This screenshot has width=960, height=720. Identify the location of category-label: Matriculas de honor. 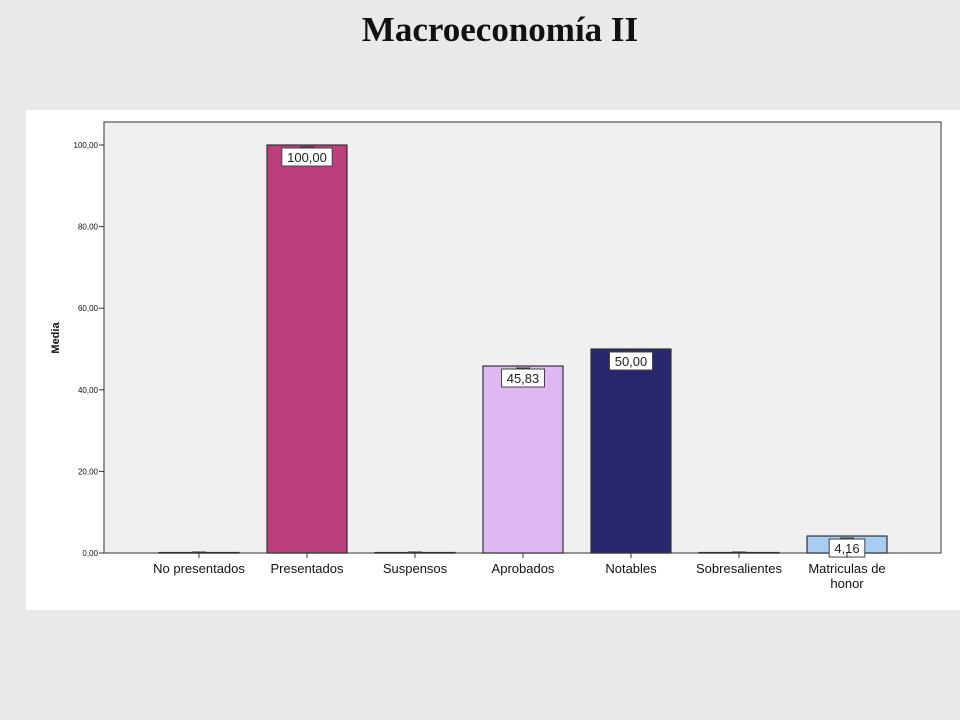
(846, 576).